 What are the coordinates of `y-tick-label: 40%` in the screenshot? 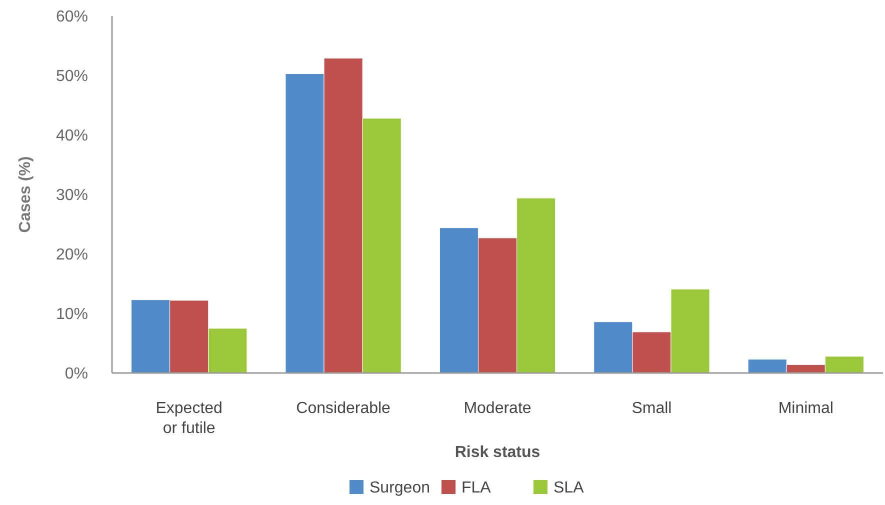 It's located at (72, 136).